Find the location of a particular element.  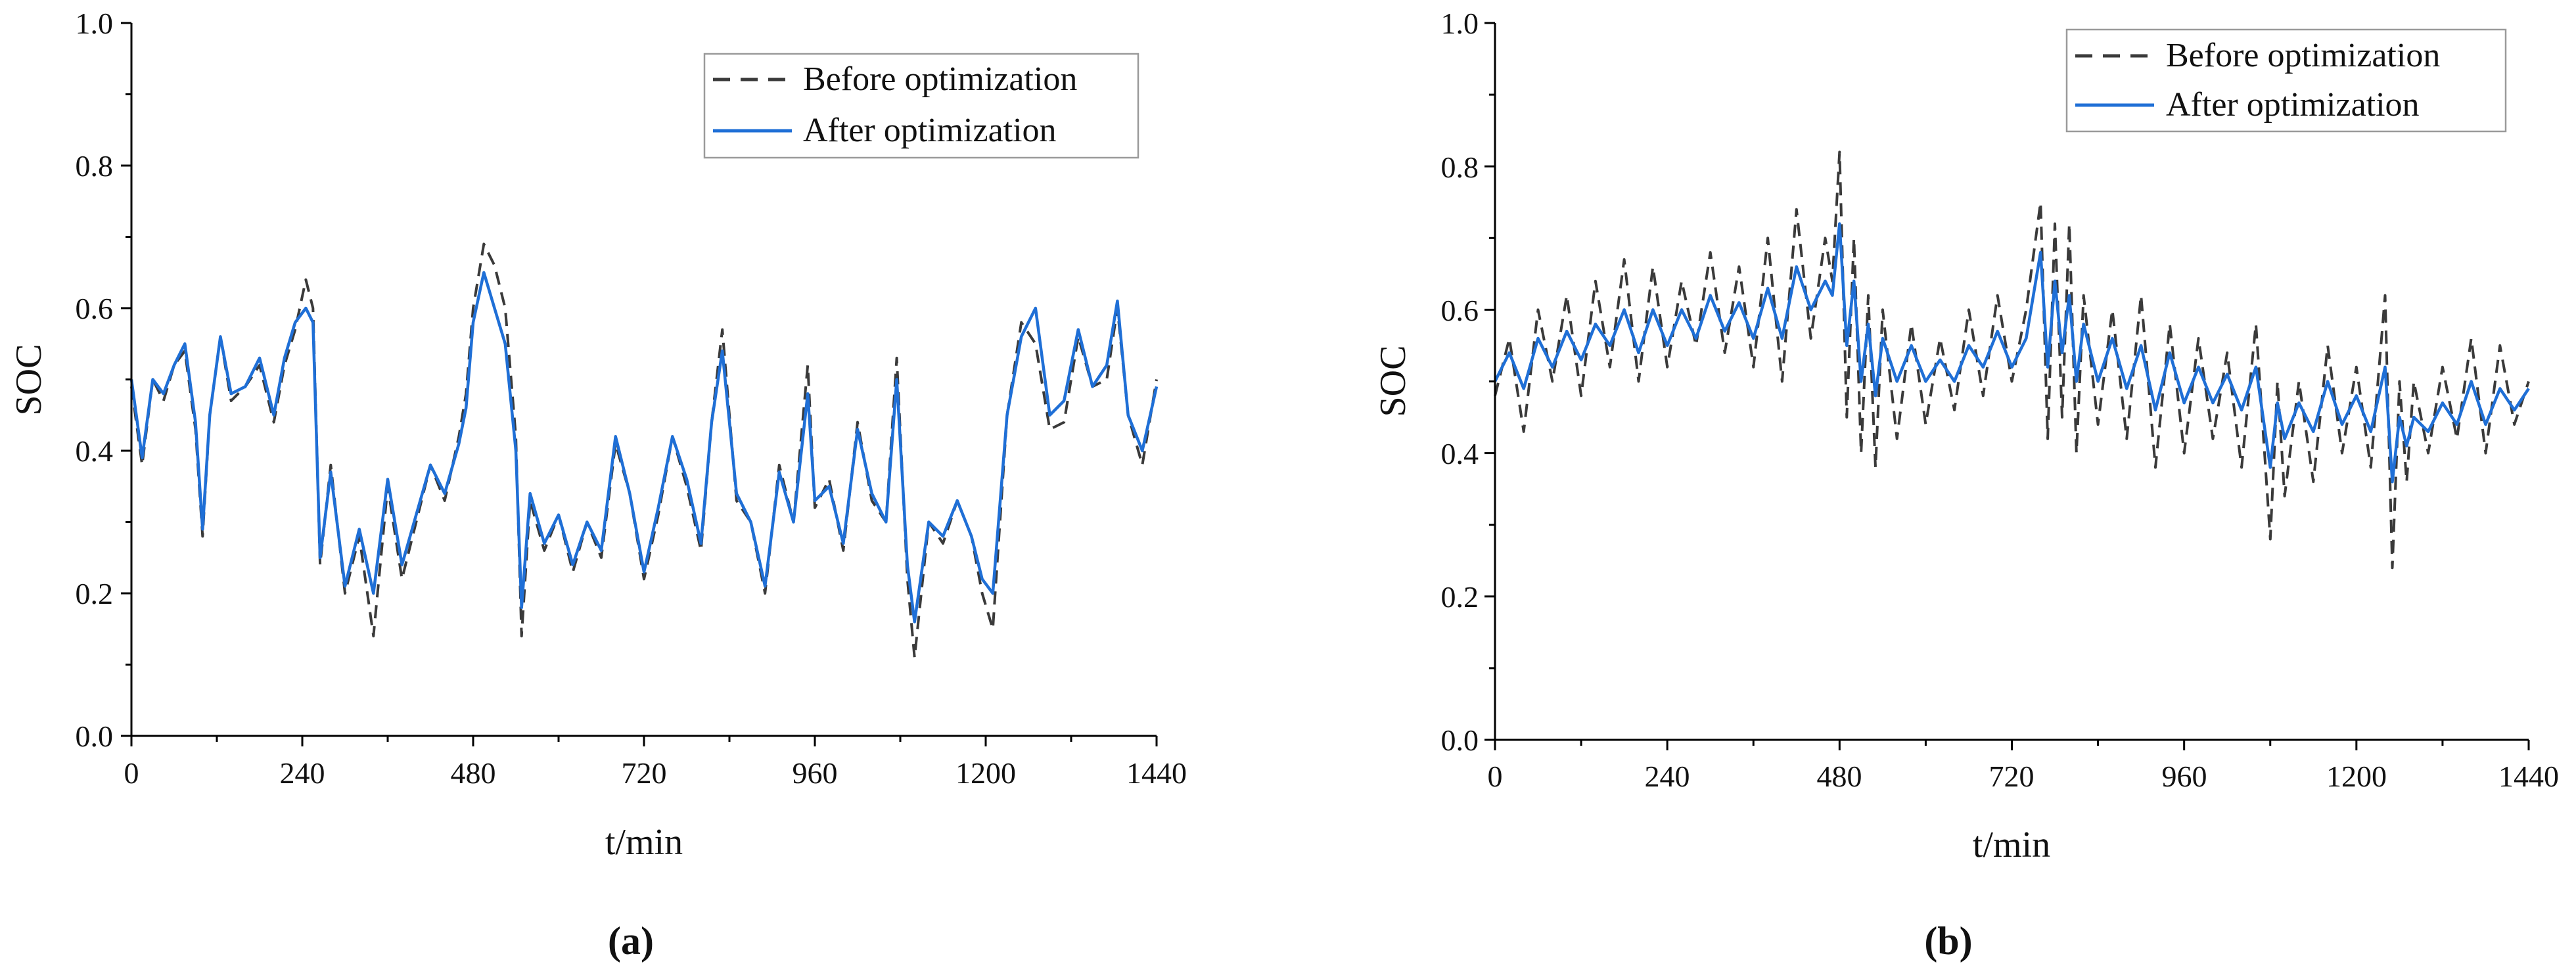

panel-label-b: (b) is located at coordinates (1948, 941).